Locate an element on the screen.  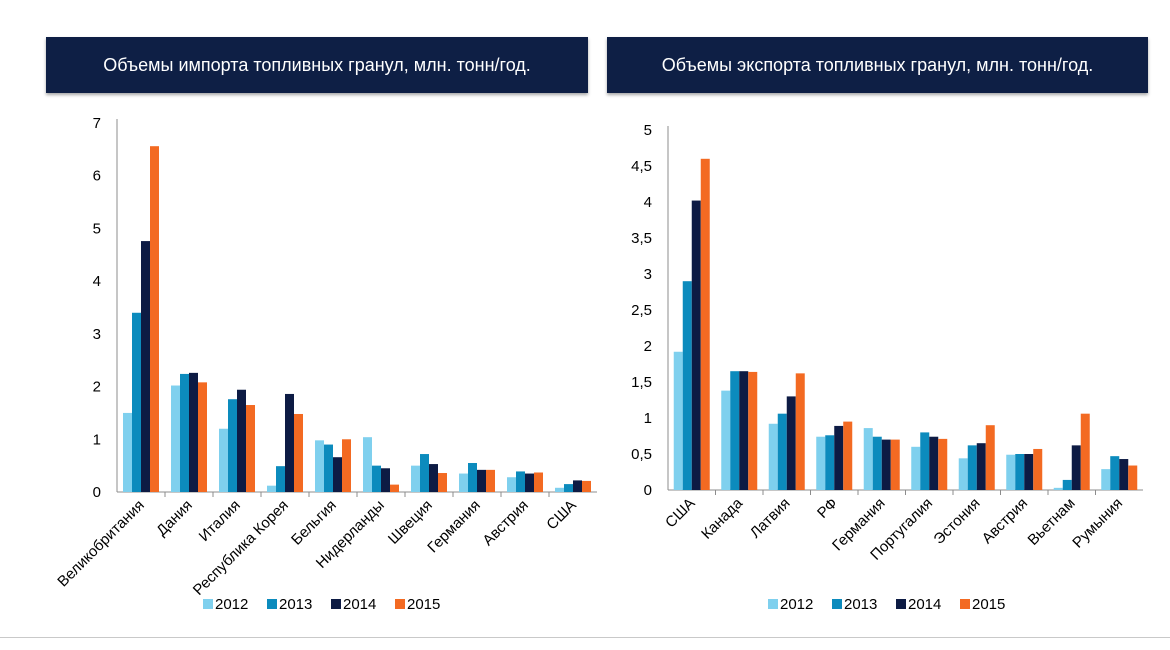
import-category-label: Италия is located at coordinates (220, 521).